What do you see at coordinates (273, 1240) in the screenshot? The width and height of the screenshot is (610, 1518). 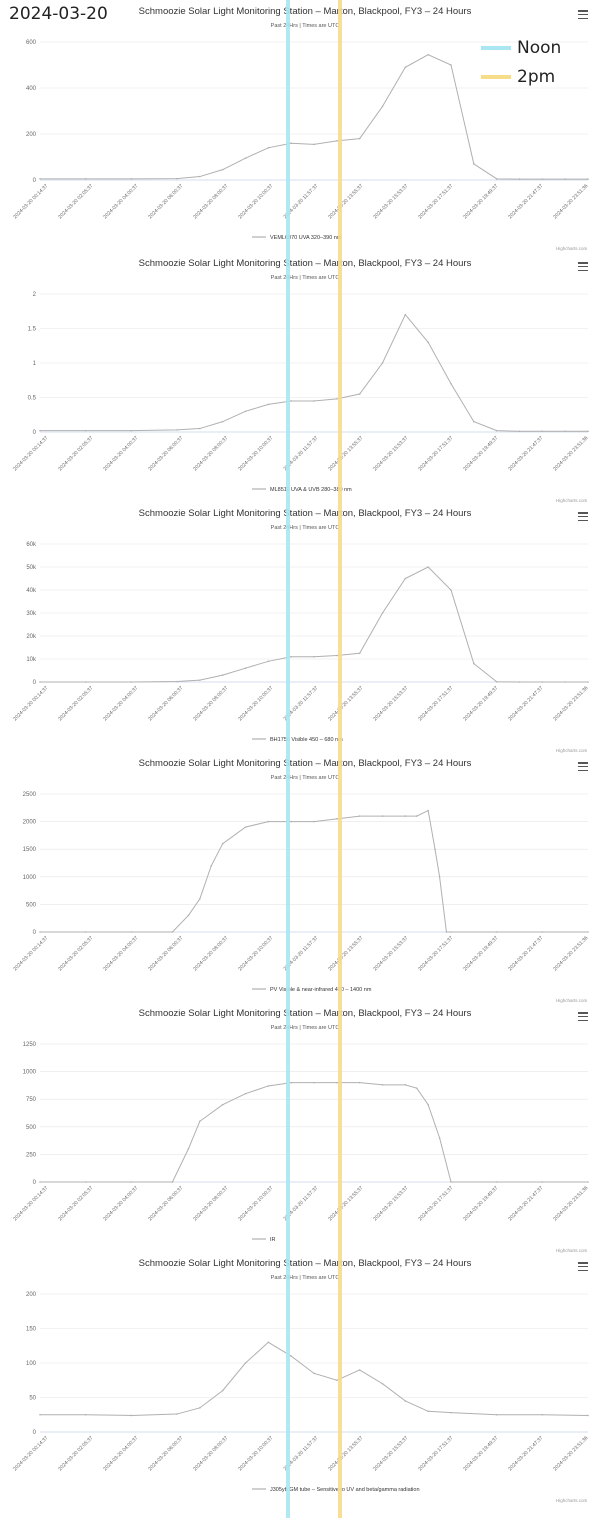 I see `legend-series-label: IR` at bounding box center [273, 1240].